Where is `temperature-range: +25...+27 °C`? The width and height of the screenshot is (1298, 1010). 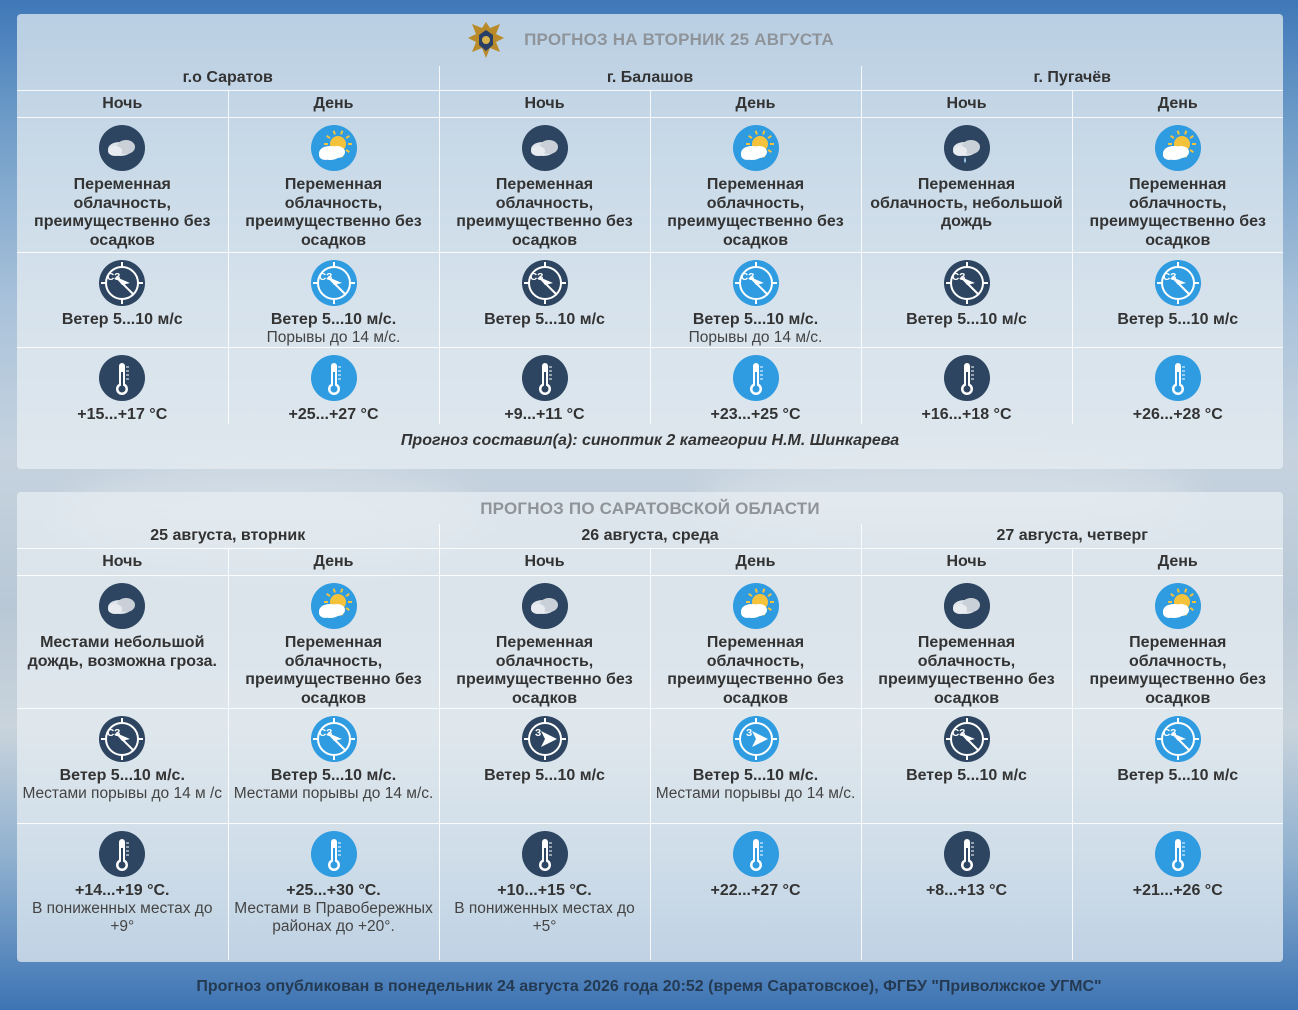 temperature-range: +25...+27 °C is located at coordinates (333, 414).